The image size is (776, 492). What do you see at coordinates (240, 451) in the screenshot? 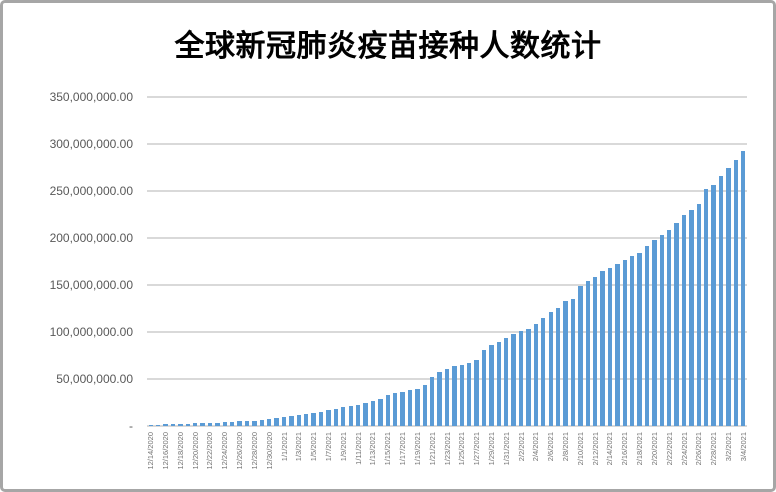
I see `x-axis-tick-label: 12/26/2020` at bounding box center [240, 451].